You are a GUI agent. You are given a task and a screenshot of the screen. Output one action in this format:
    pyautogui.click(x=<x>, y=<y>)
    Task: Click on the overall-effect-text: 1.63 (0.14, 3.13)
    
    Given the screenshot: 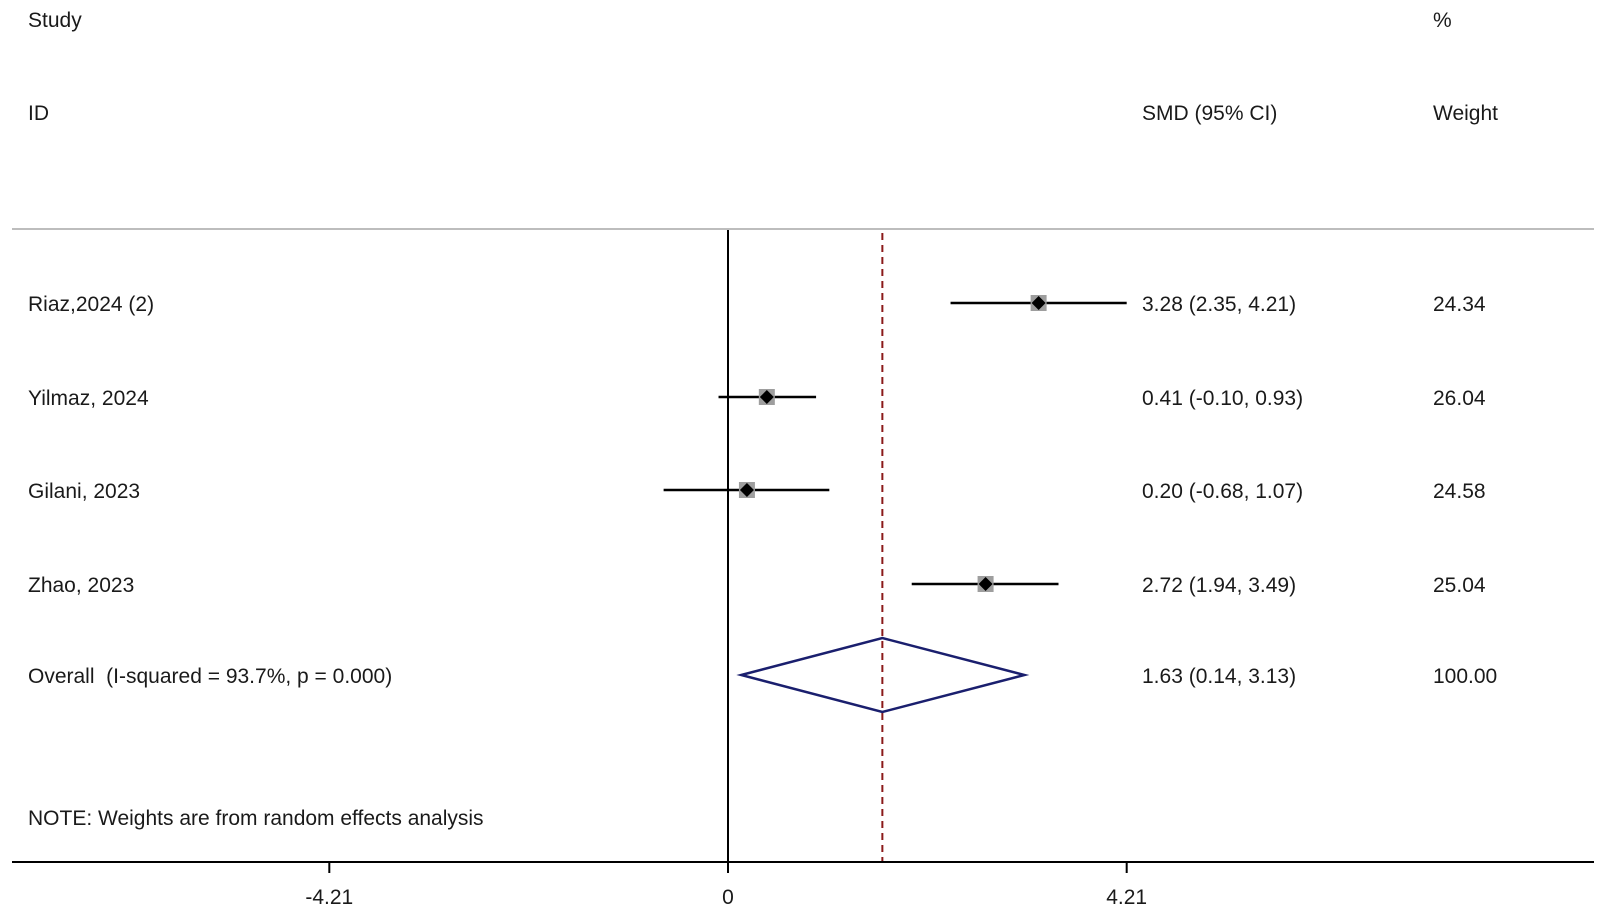 What is the action you would take?
    pyautogui.click(x=1219, y=676)
    